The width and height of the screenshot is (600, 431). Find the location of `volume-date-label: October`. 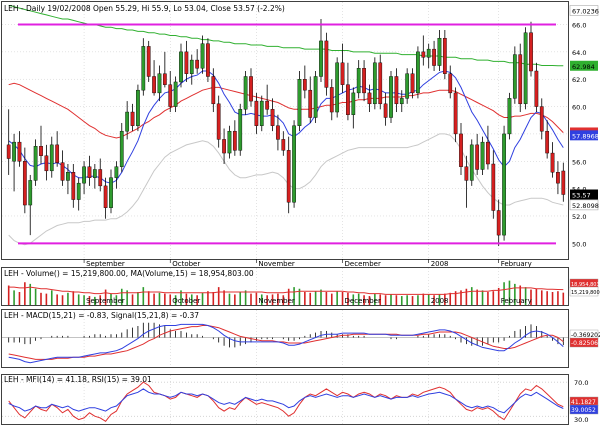

volume-date-label: October is located at coordinates (186, 301).